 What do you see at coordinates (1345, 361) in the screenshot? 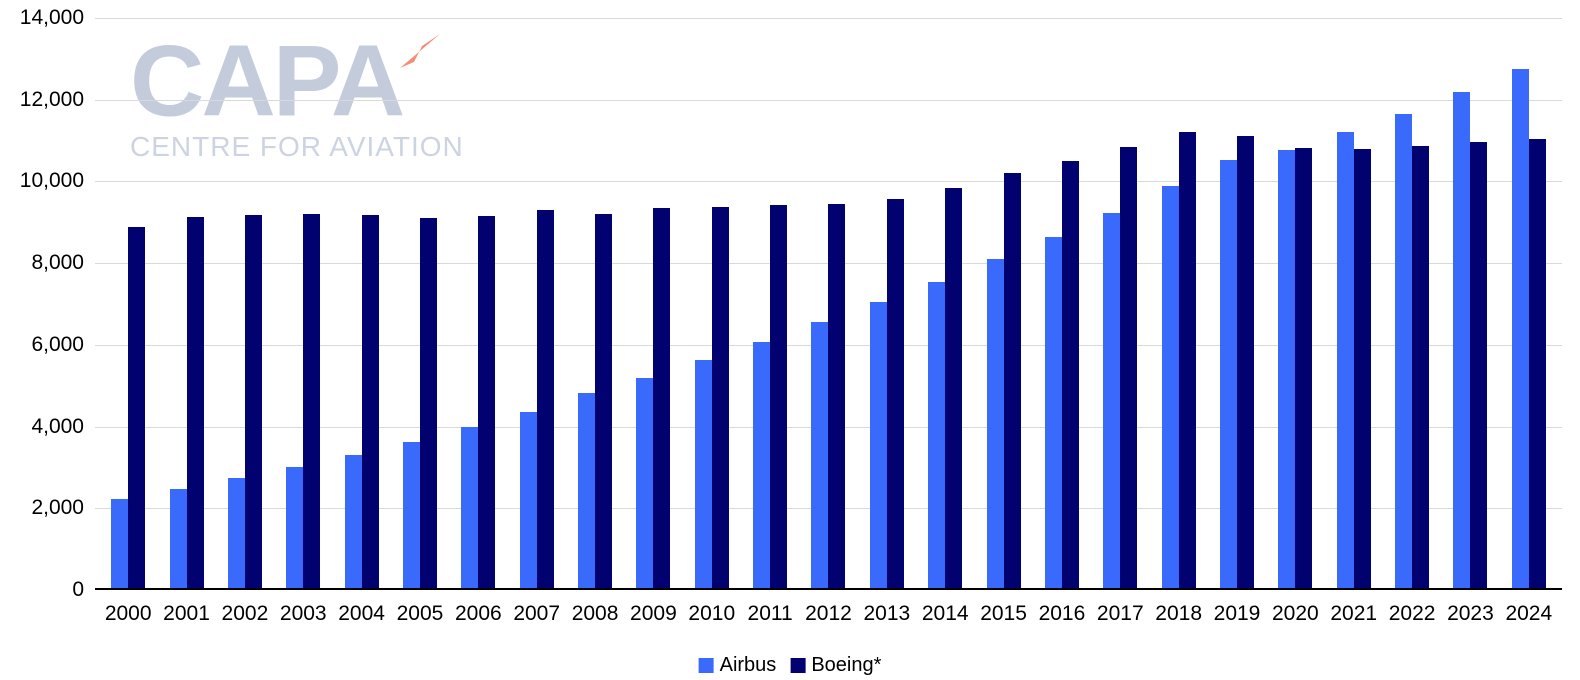
I see `bar-airbus-2021` at bounding box center [1345, 361].